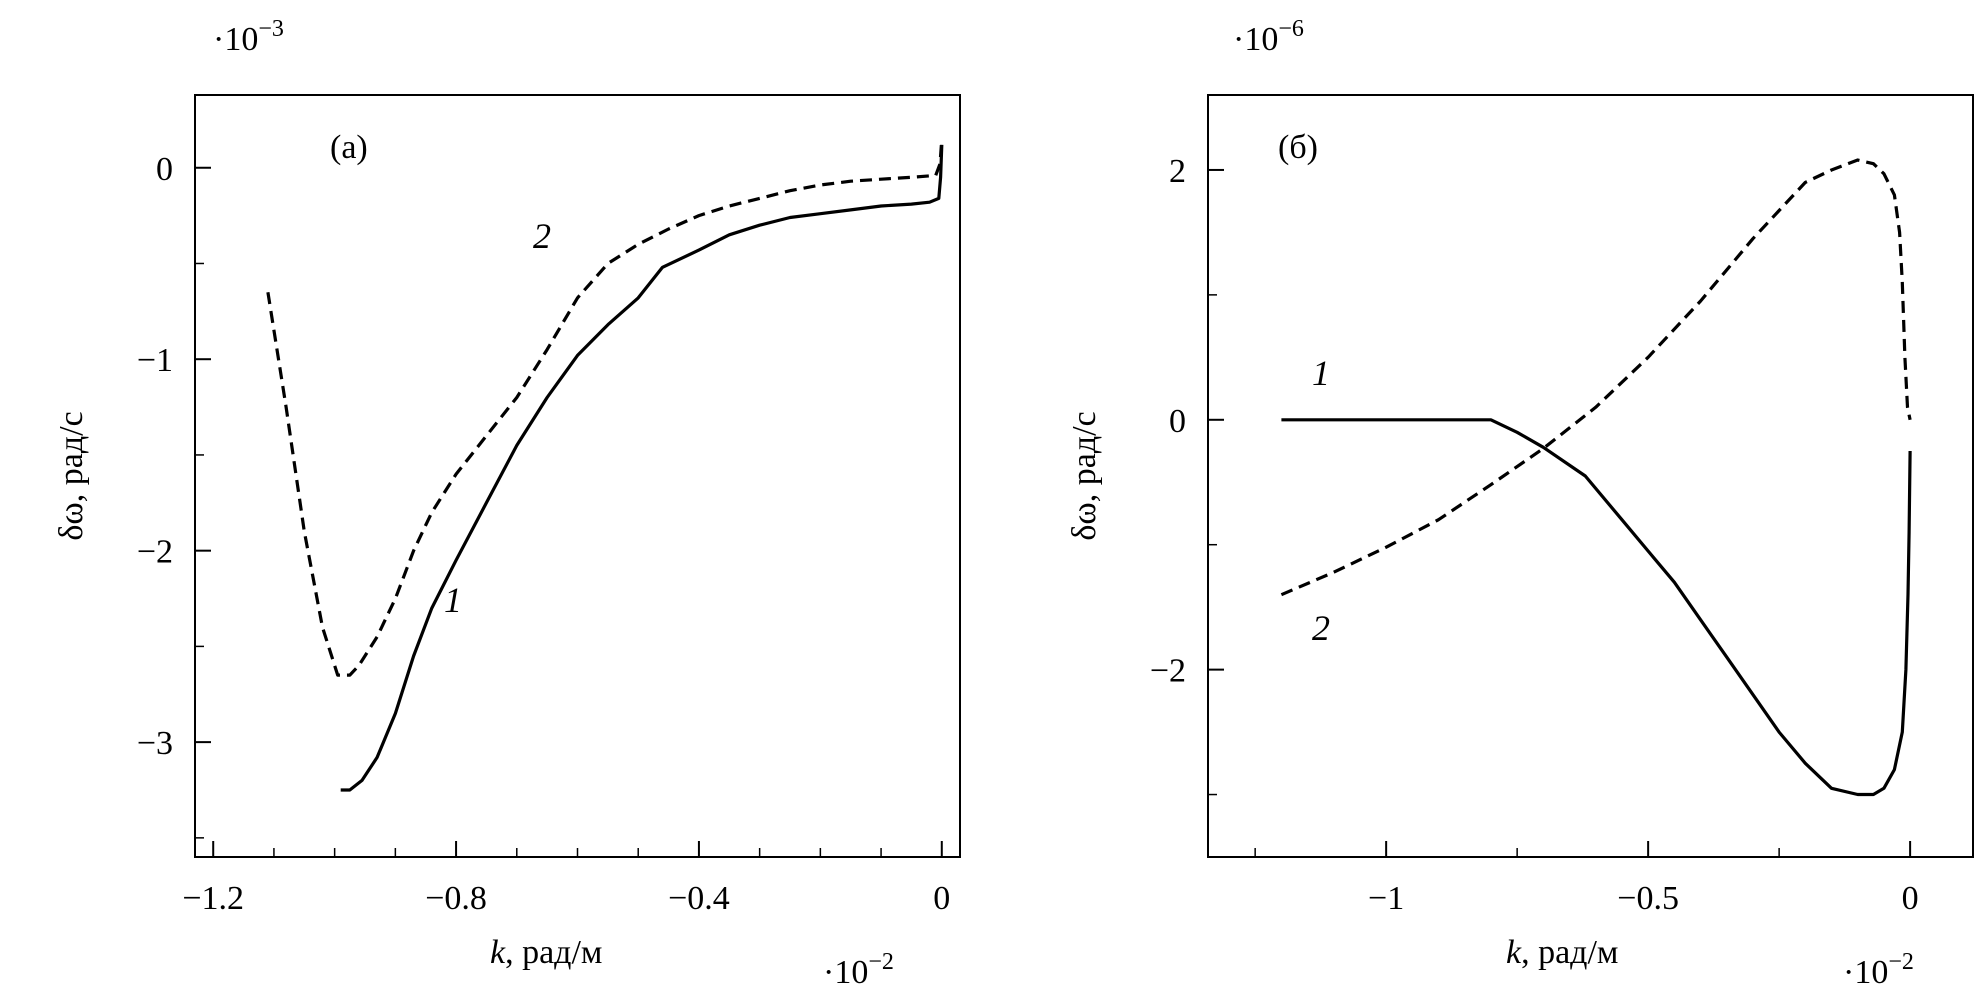 Image resolution: width=1984 pixels, height=998 pixels. What do you see at coordinates (546, 952) in the screenshot?
I see `x-axis-label-a: k, рад/м` at bounding box center [546, 952].